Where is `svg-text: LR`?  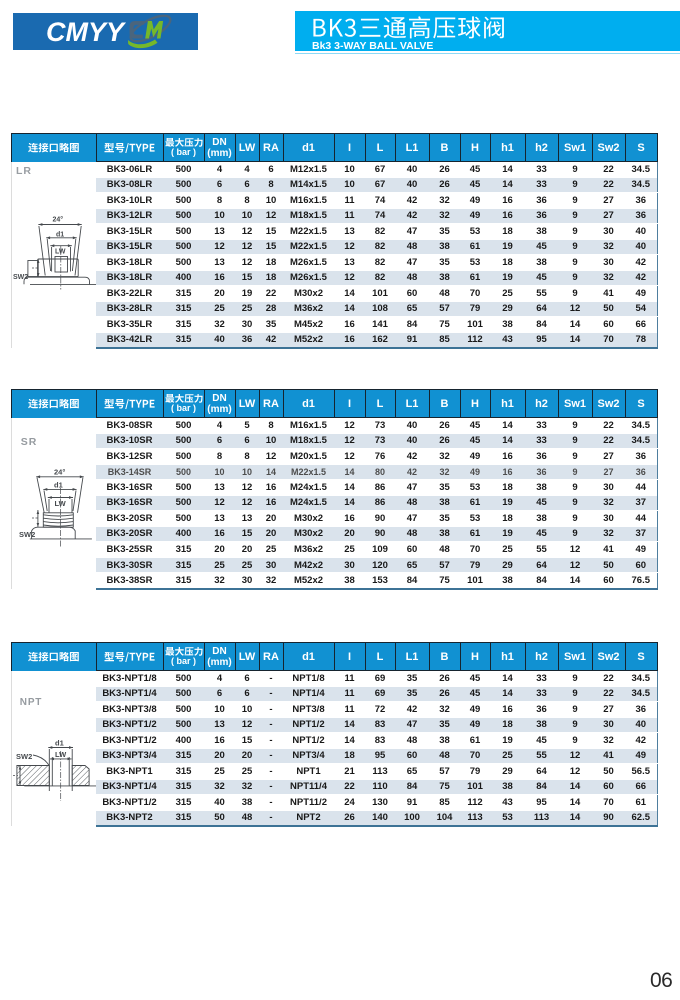
svg-text: LR is located at coordinates (24, 171).